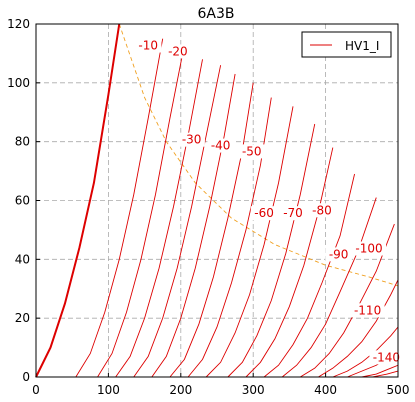 The image size is (415, 402). I want to click on x-tick-label: 400, so click(325, 390).